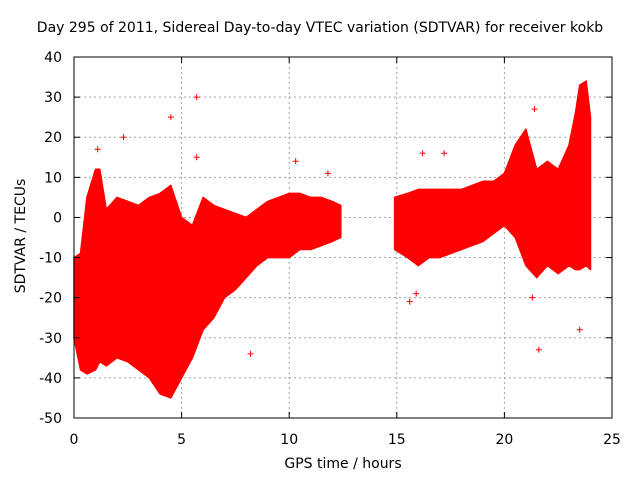  What do you see at coordinates (289, 440) in the screenshot?
I see `x-tick-label: 10` at bounding box center [289, 440].